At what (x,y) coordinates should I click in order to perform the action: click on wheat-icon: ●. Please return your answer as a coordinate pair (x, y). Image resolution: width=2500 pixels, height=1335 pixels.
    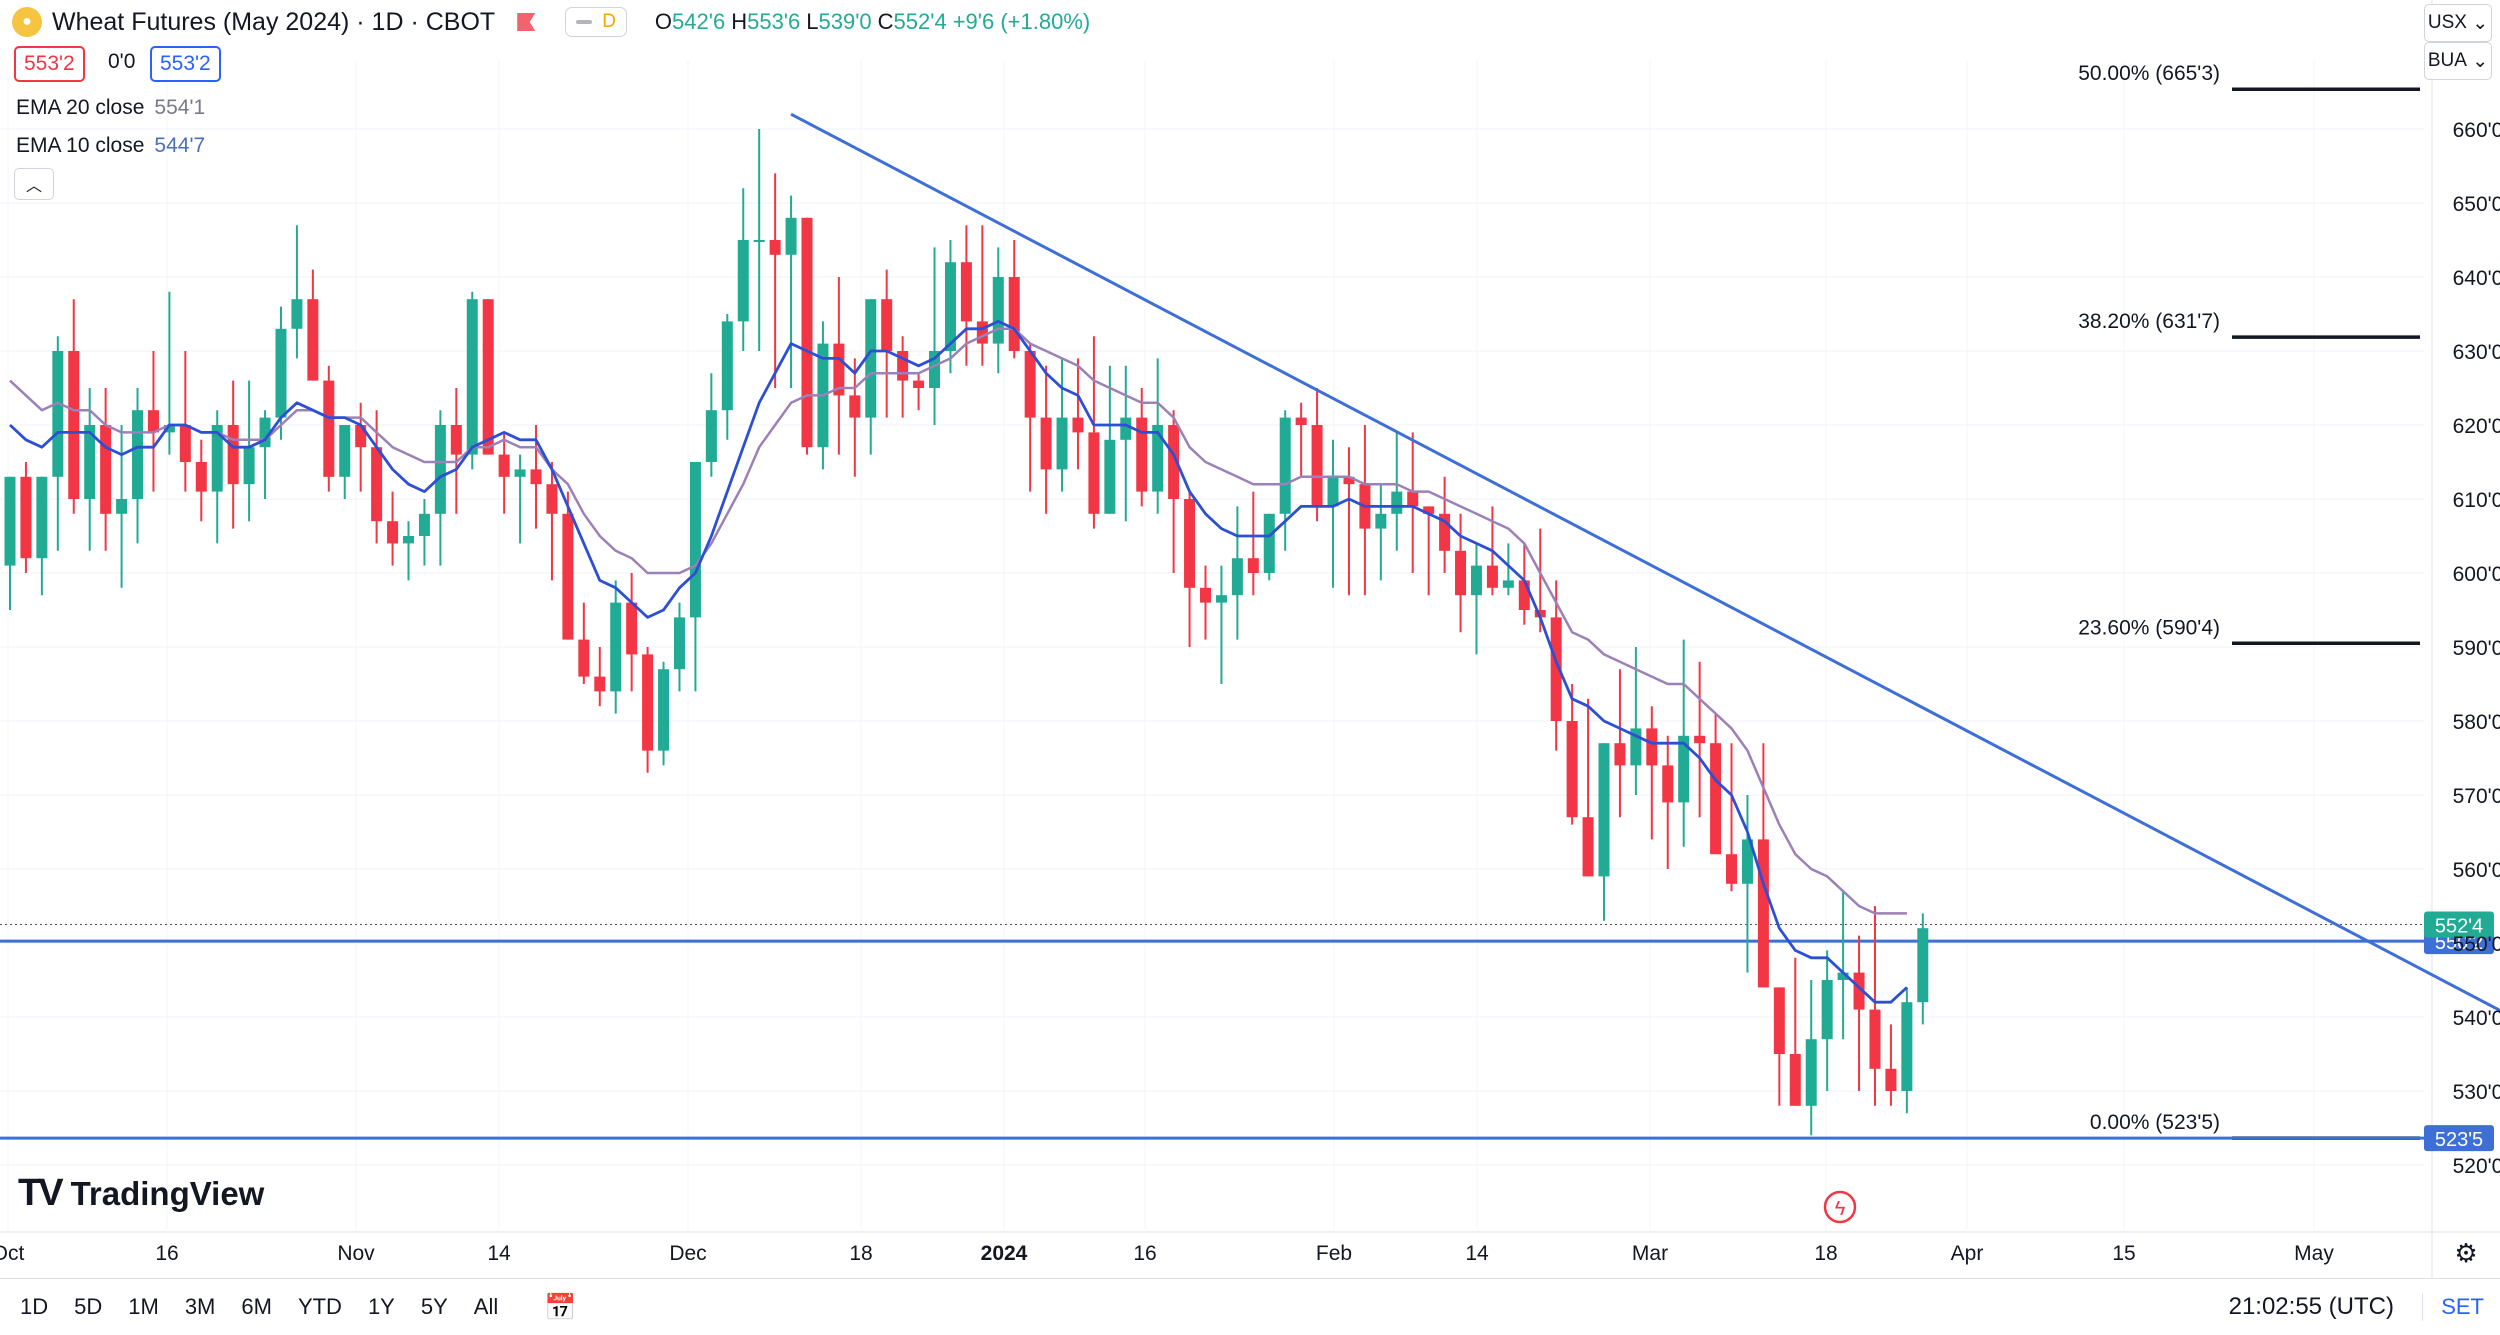
    Looking at the image, I should click on (27, 22).